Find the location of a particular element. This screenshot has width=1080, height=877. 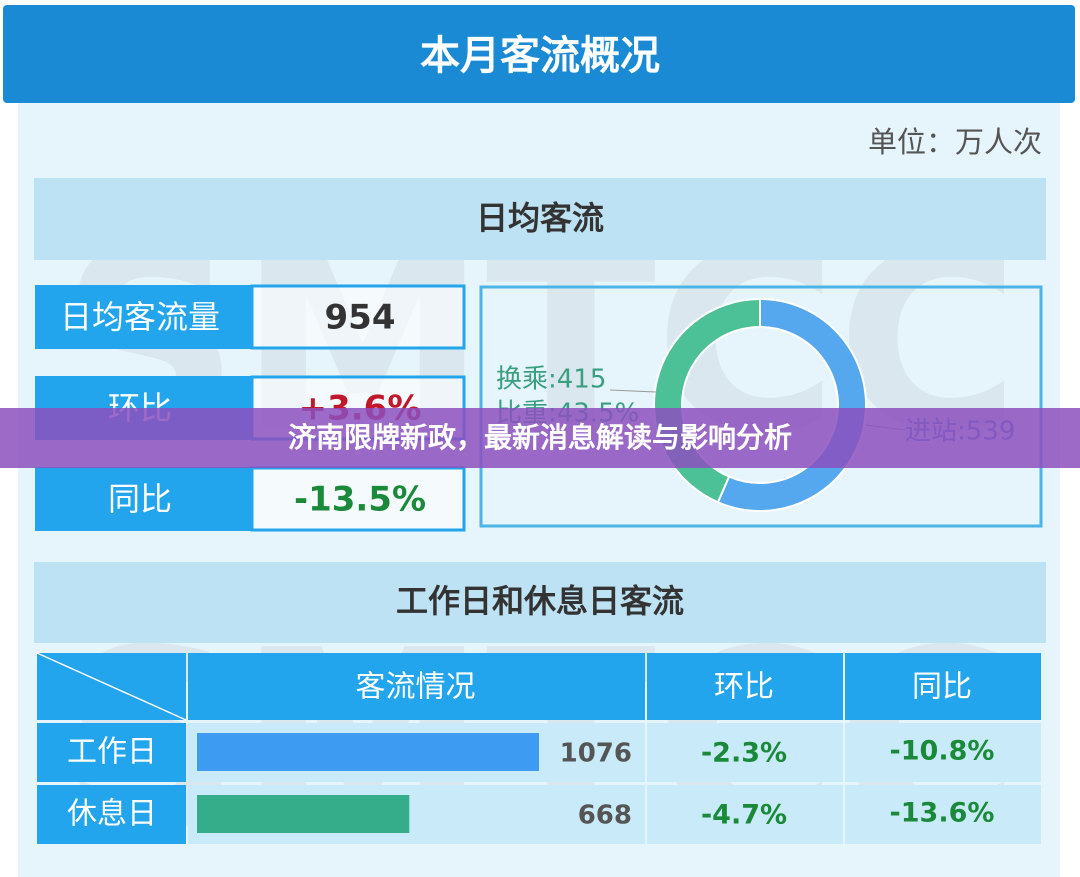

section-title: 工作日和休息日客流 is located at coordinates (540, 601).